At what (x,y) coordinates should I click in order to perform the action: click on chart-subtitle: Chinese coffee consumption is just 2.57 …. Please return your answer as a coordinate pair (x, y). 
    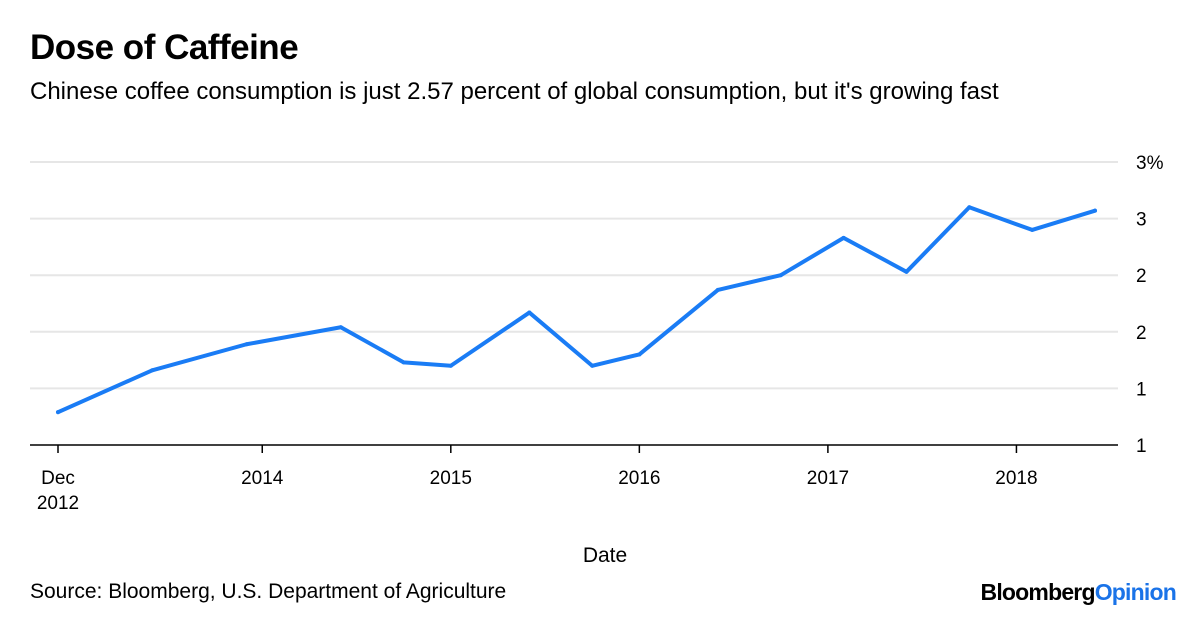
    Looking at the image, I should click on (514, 91).